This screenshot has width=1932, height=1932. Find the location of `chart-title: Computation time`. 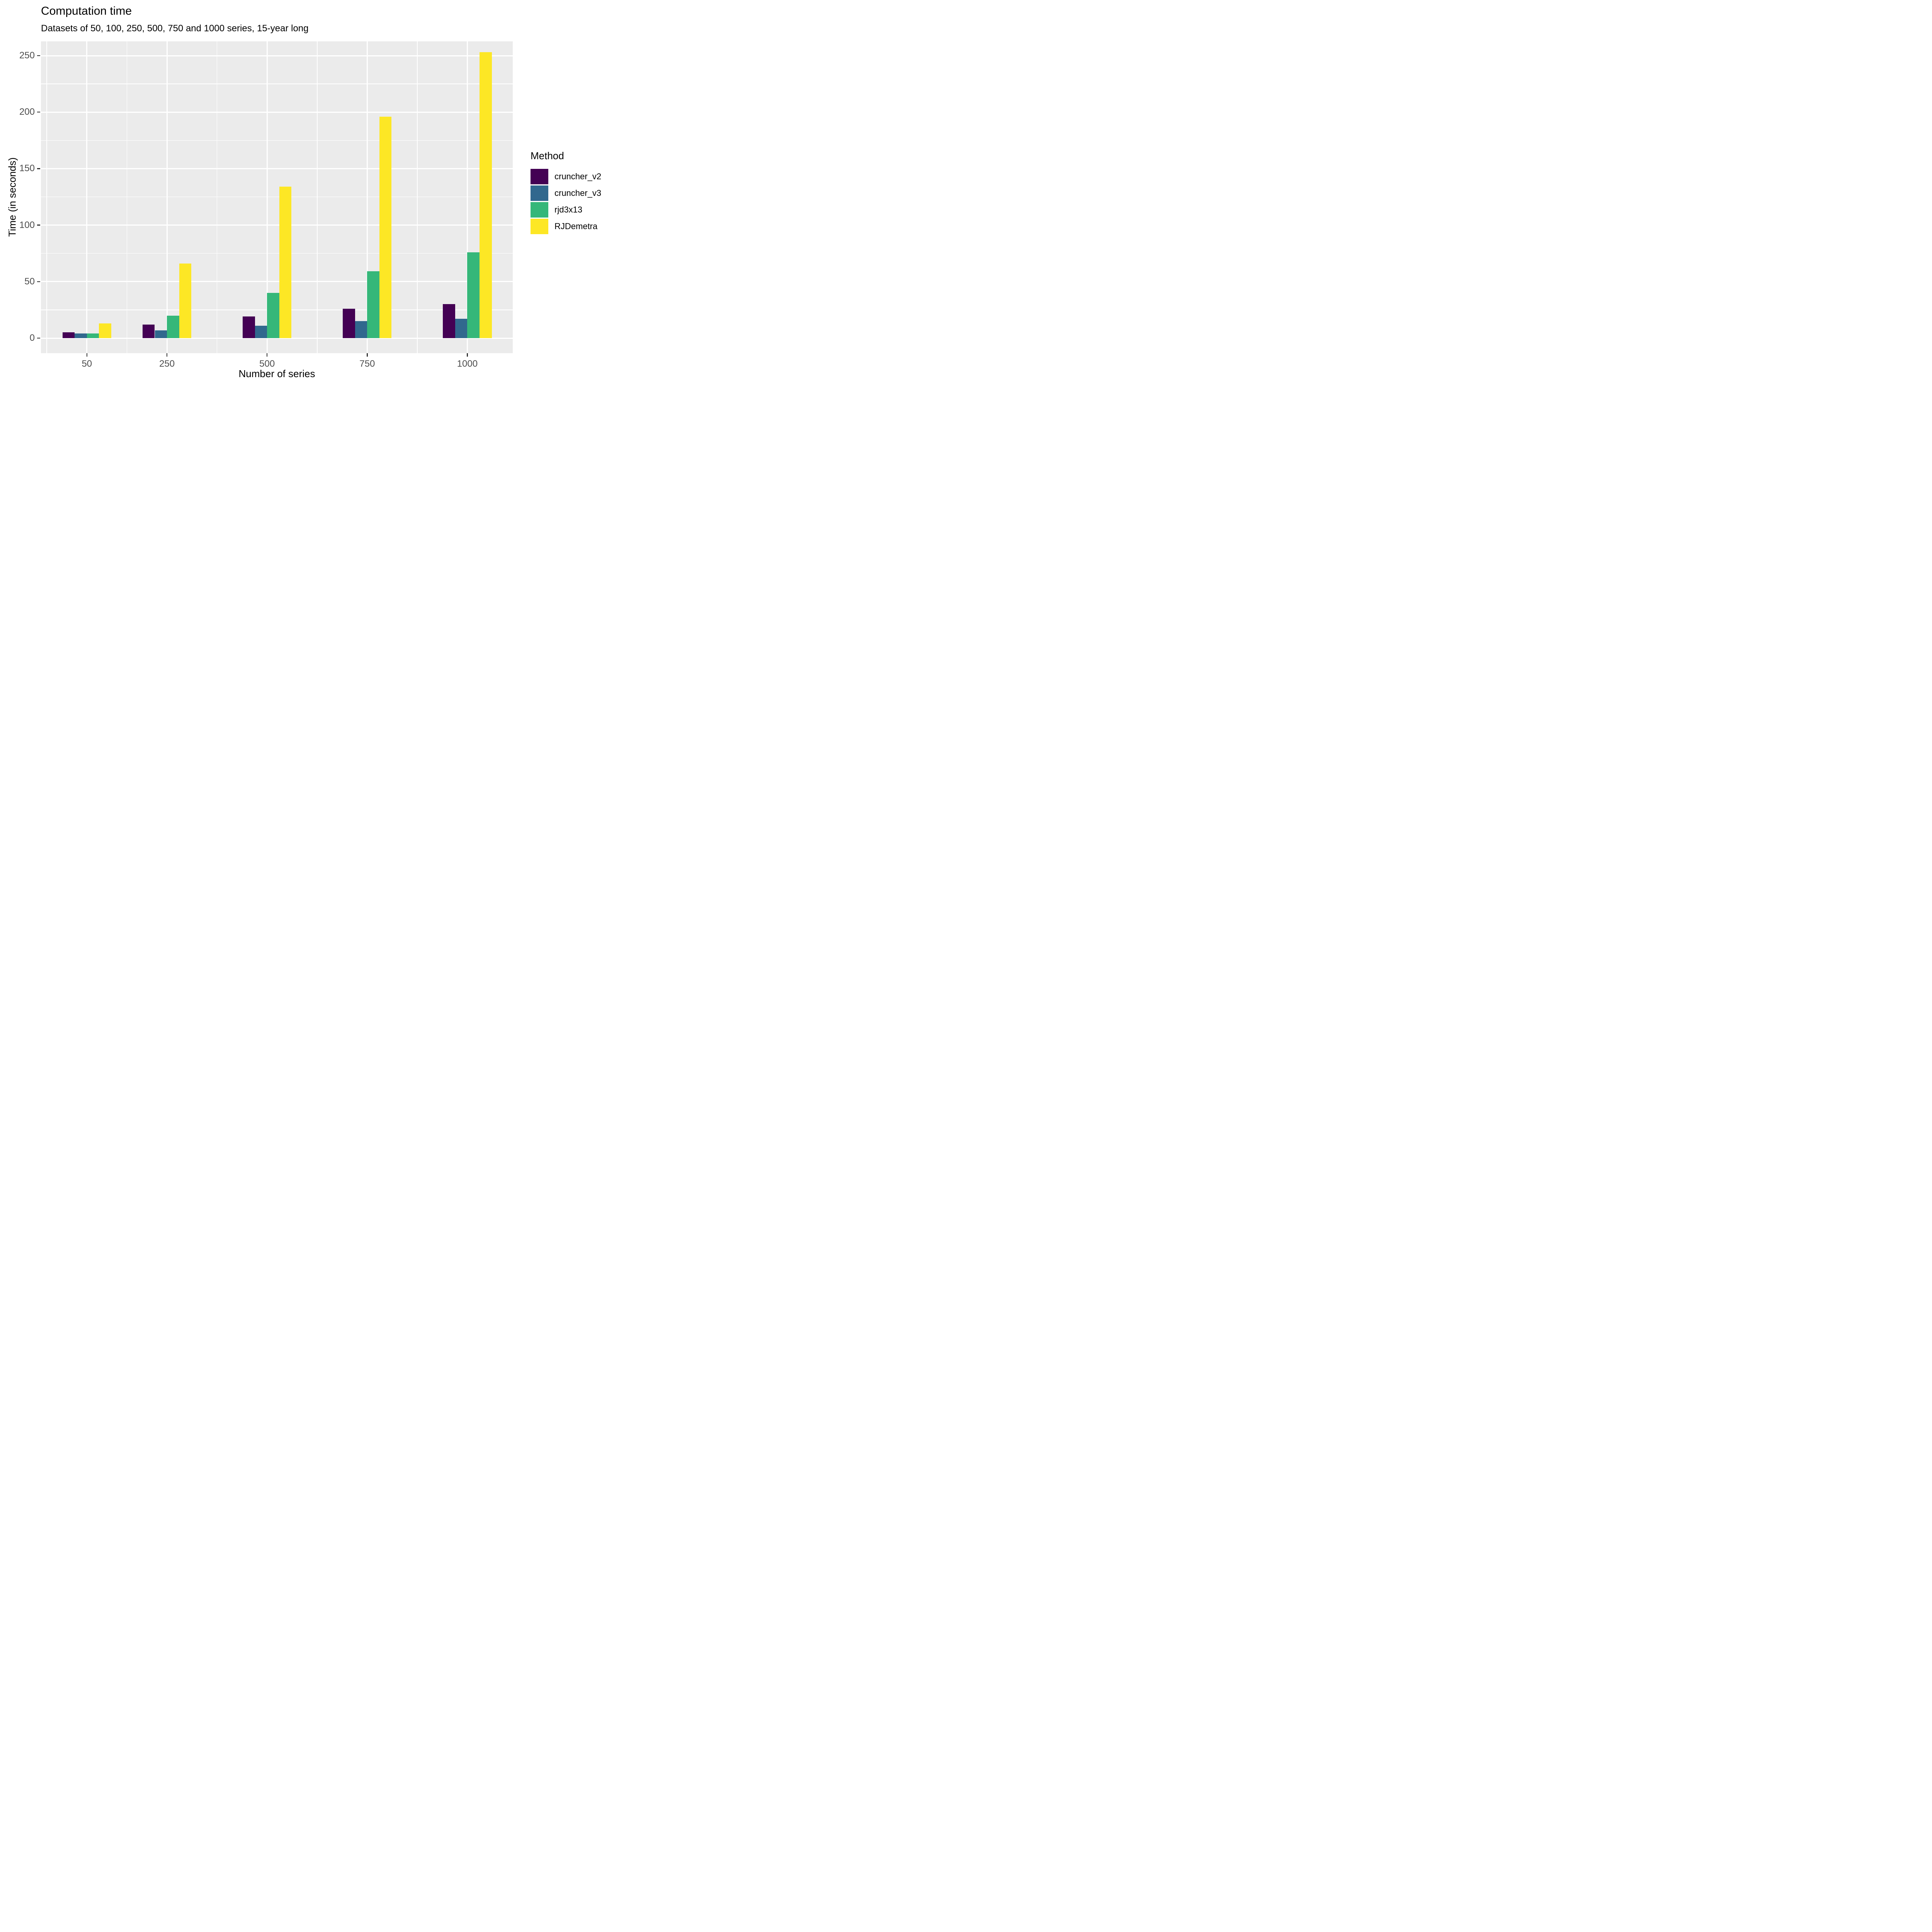

chart-title: Computation time is located at coordinates (86, 11).